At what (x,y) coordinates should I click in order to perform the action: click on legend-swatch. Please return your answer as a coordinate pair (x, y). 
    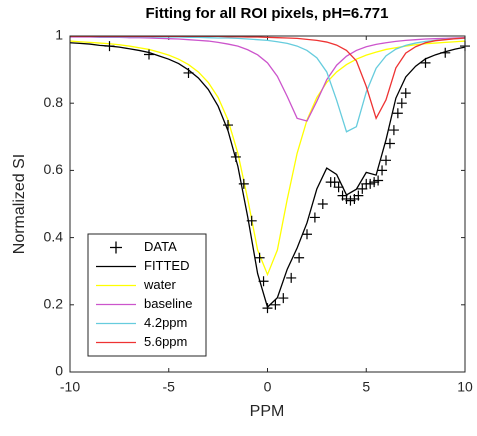
    Looking at the image, I should click on (116, 247).